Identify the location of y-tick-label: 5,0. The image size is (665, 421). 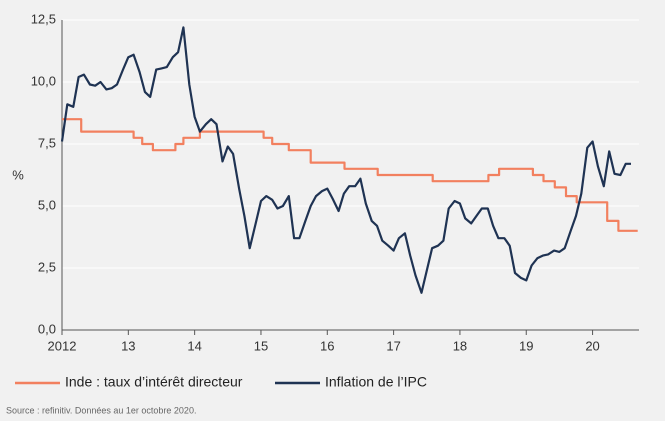
(47, 204).